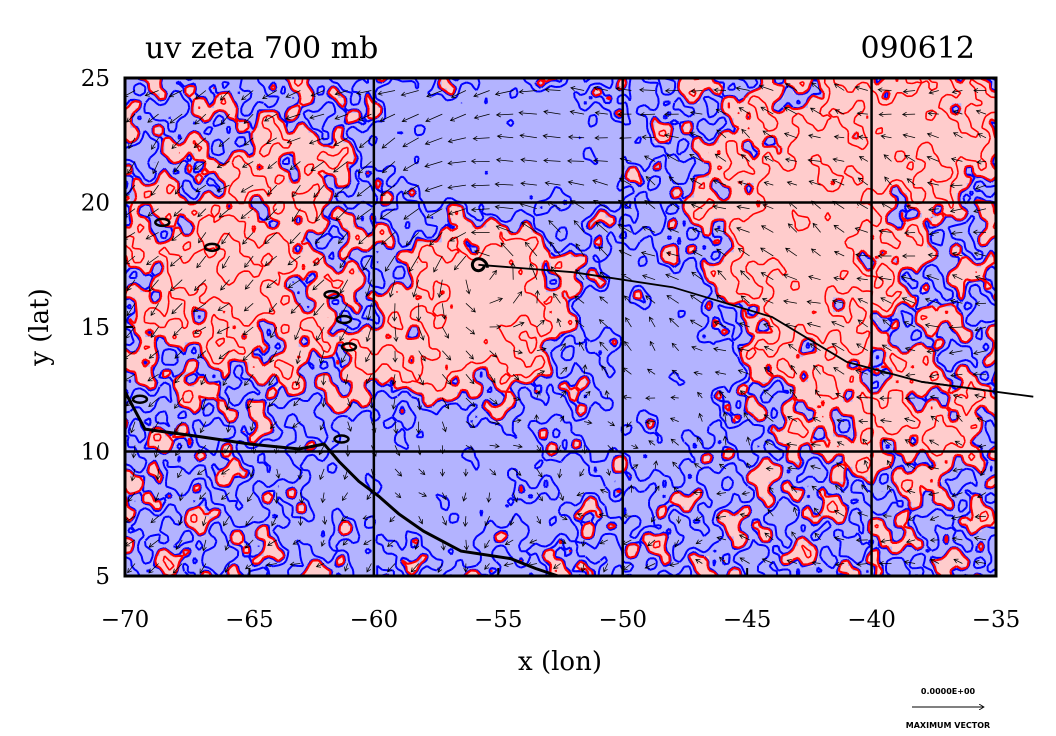 This screenshot has height=736, width=1056. I want to click on reference-vector-legend: 0.0000E+00 MAXIMUM VECTOR, so click(948, 708).